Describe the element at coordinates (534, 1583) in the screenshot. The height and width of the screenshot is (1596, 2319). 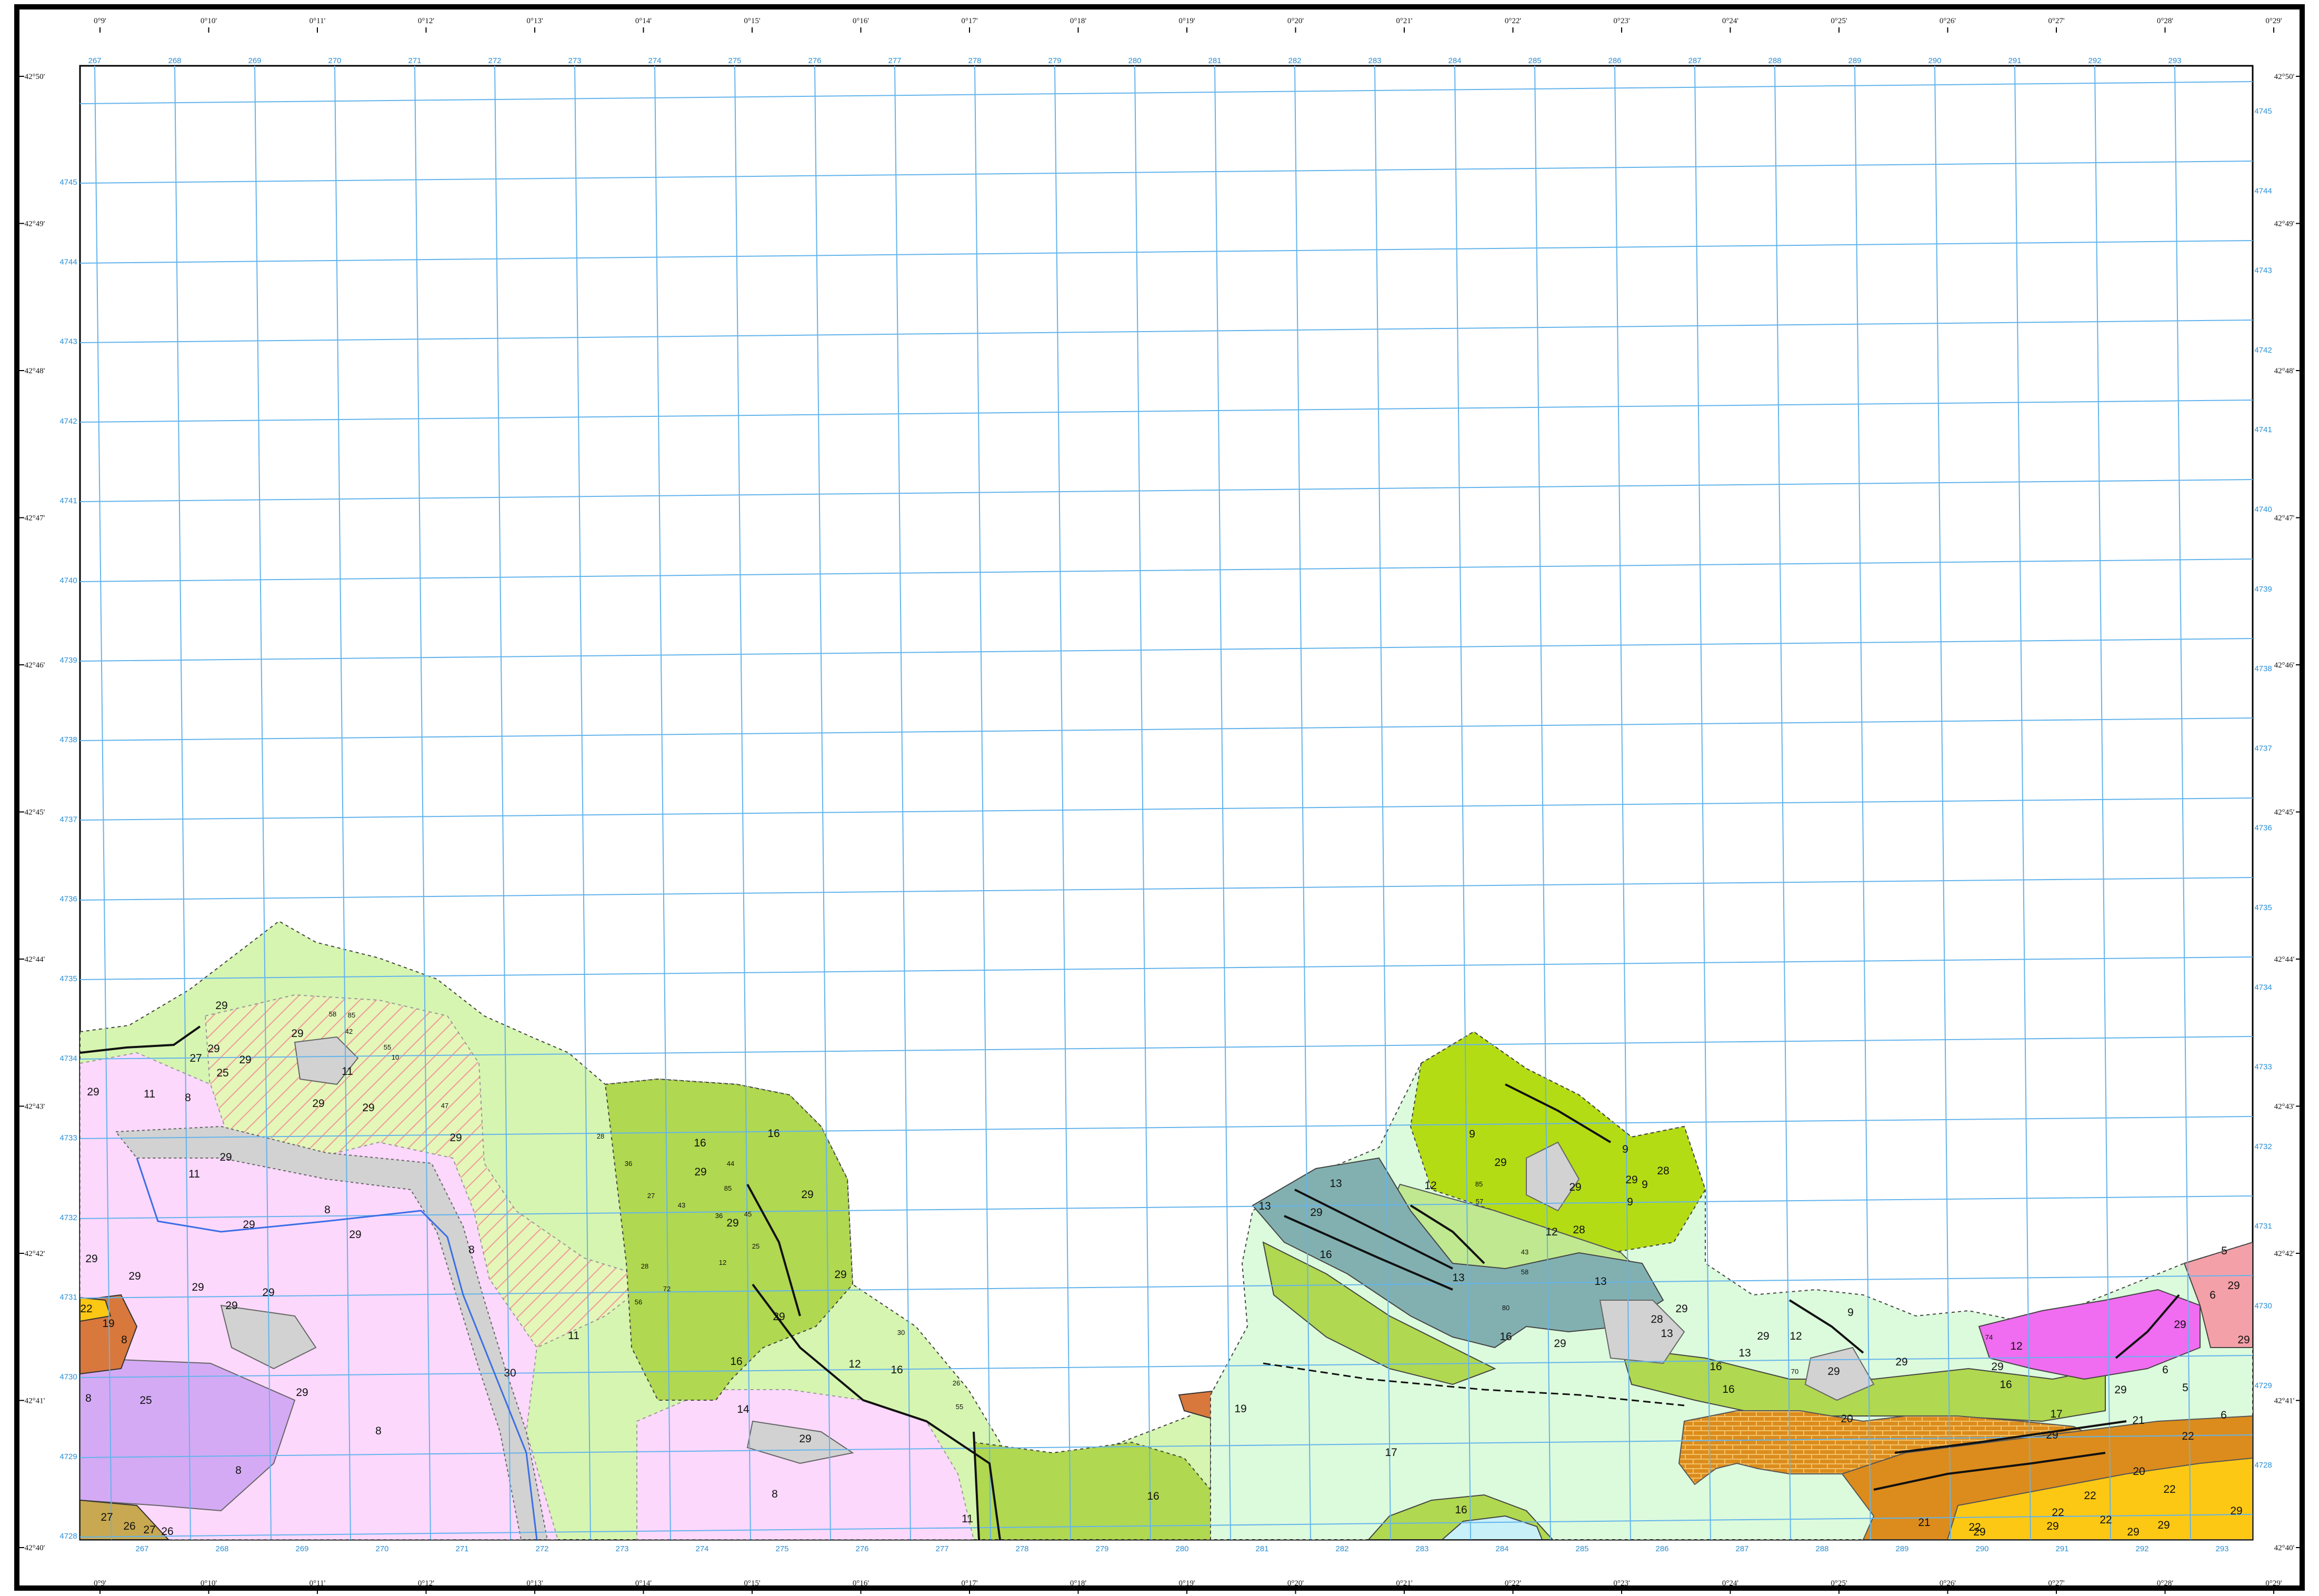
I see `longitude-tick-label: 0°13'` at that location.